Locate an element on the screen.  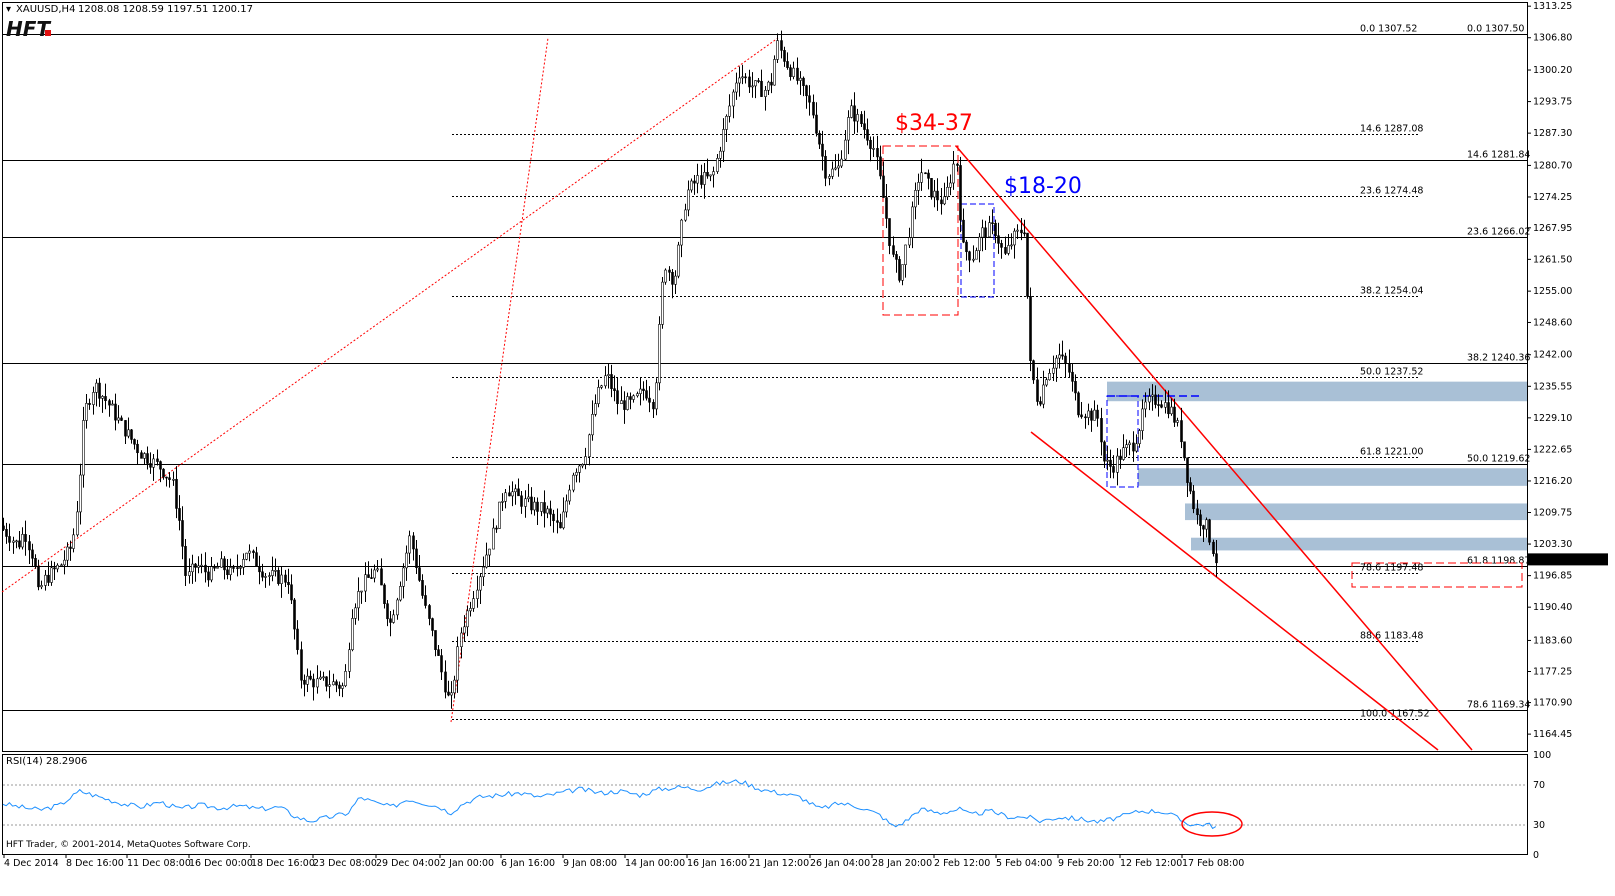
time-tick-label: 17 Feb 08:00 is located at coordinates (1213, 863).